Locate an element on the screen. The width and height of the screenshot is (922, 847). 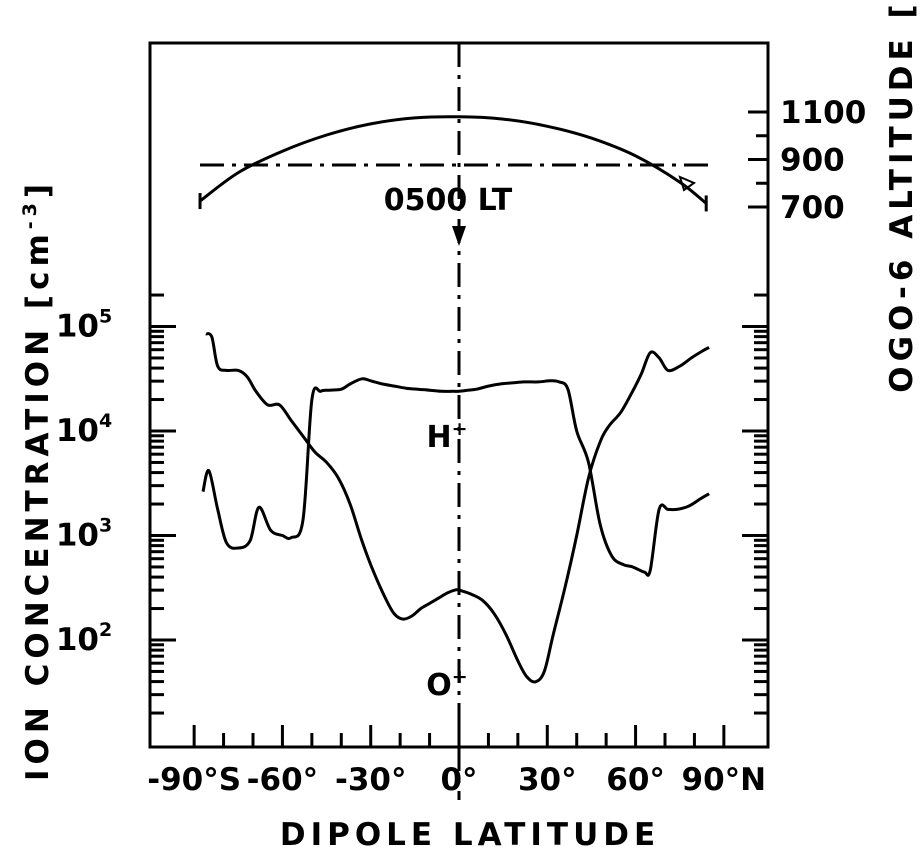
down-arrow-marker is located at coordinates (459, 236).